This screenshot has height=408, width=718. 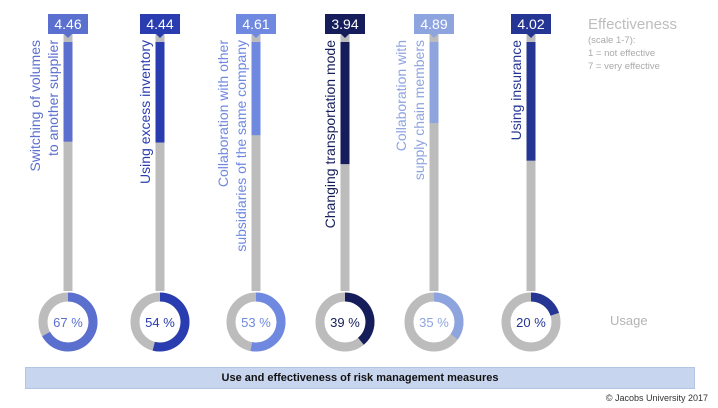 What do you see at coordinates (345, 183) in the screenshot?
I see `measure-group: 3.94 Changing transportation mode 39 %` at bounding box center [345, 183].